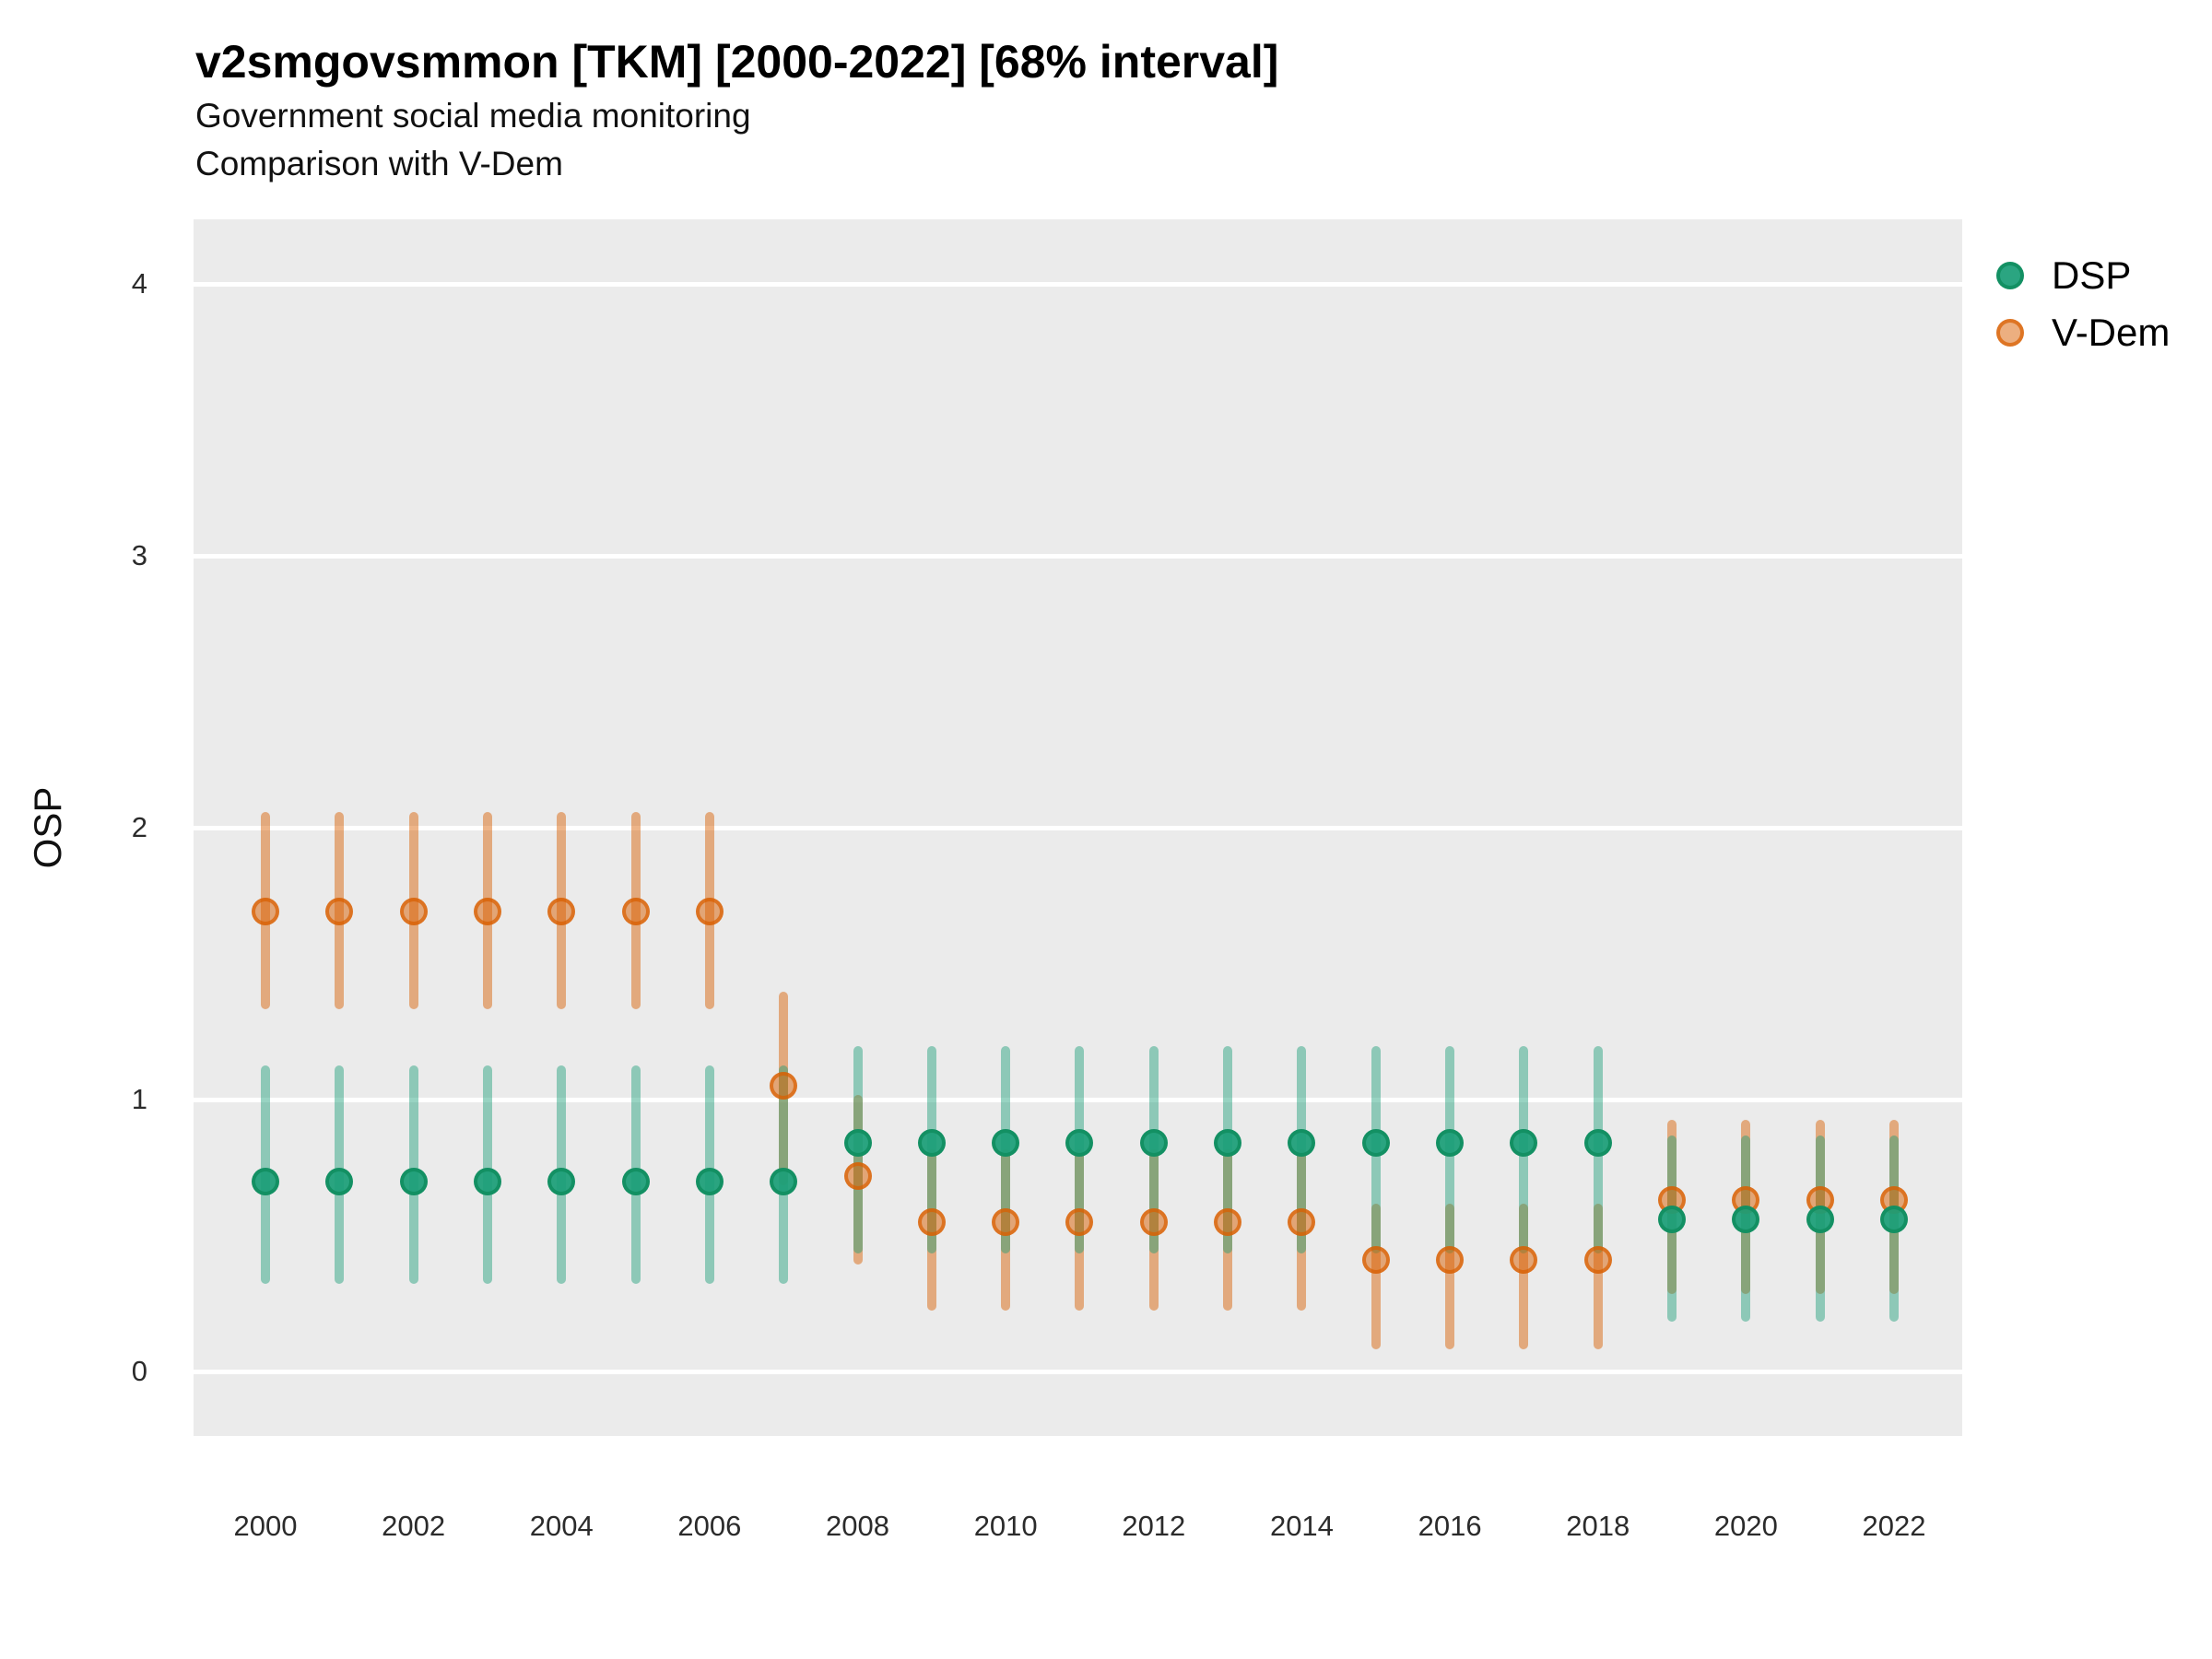  I want to click on x-tick-label-2008: 2008, so click(858, 1526).